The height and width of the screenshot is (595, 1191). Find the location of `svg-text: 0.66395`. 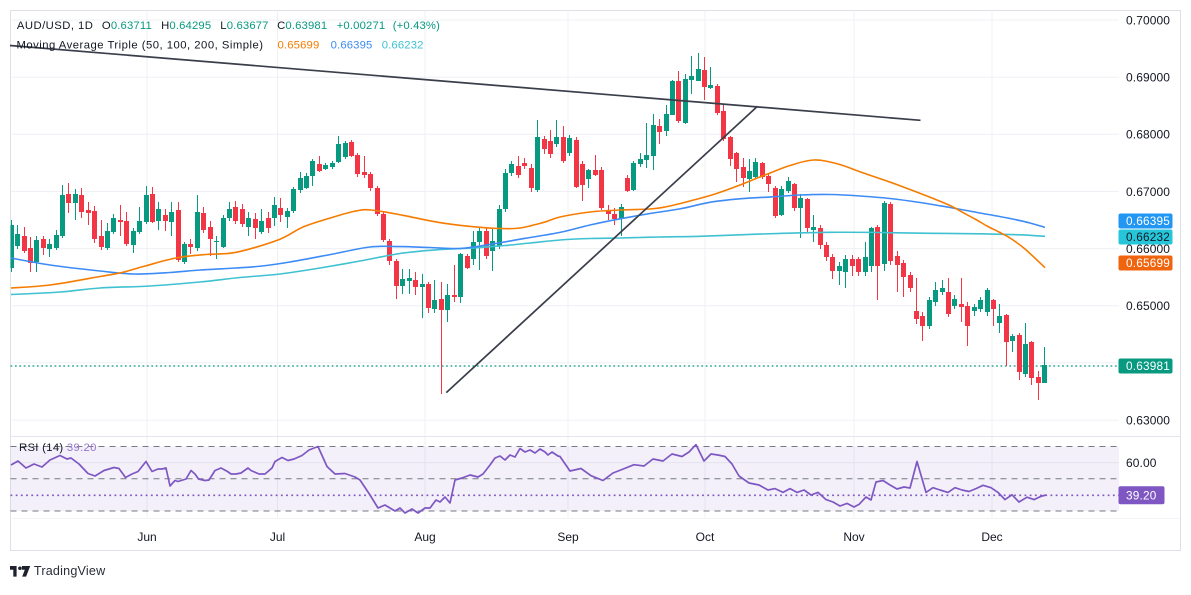

svg-text: 0.66395 is located at coordinates (1148, 221).